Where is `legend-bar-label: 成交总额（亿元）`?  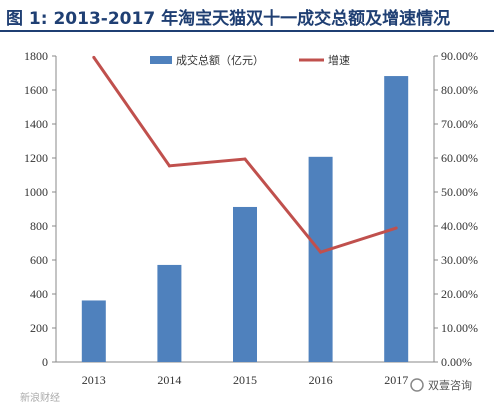 legend-bar-label: 成交总额（亿元） is located at coordinates (220, 60).